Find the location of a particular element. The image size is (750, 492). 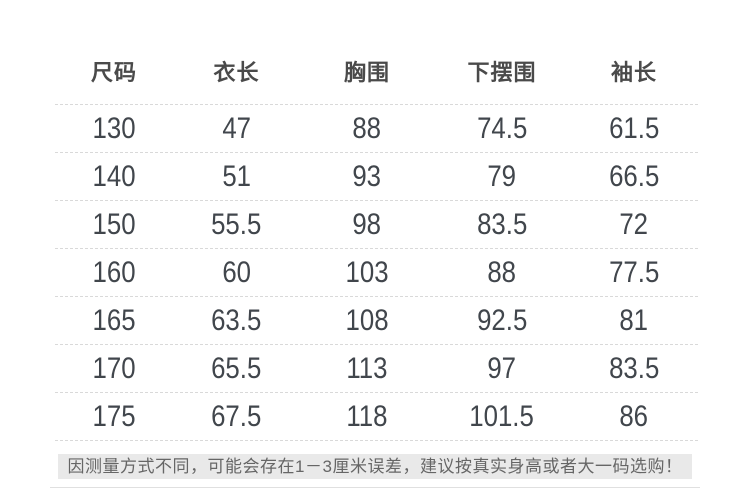

cell-value: 77.5 is located at coordinates (634, 272).